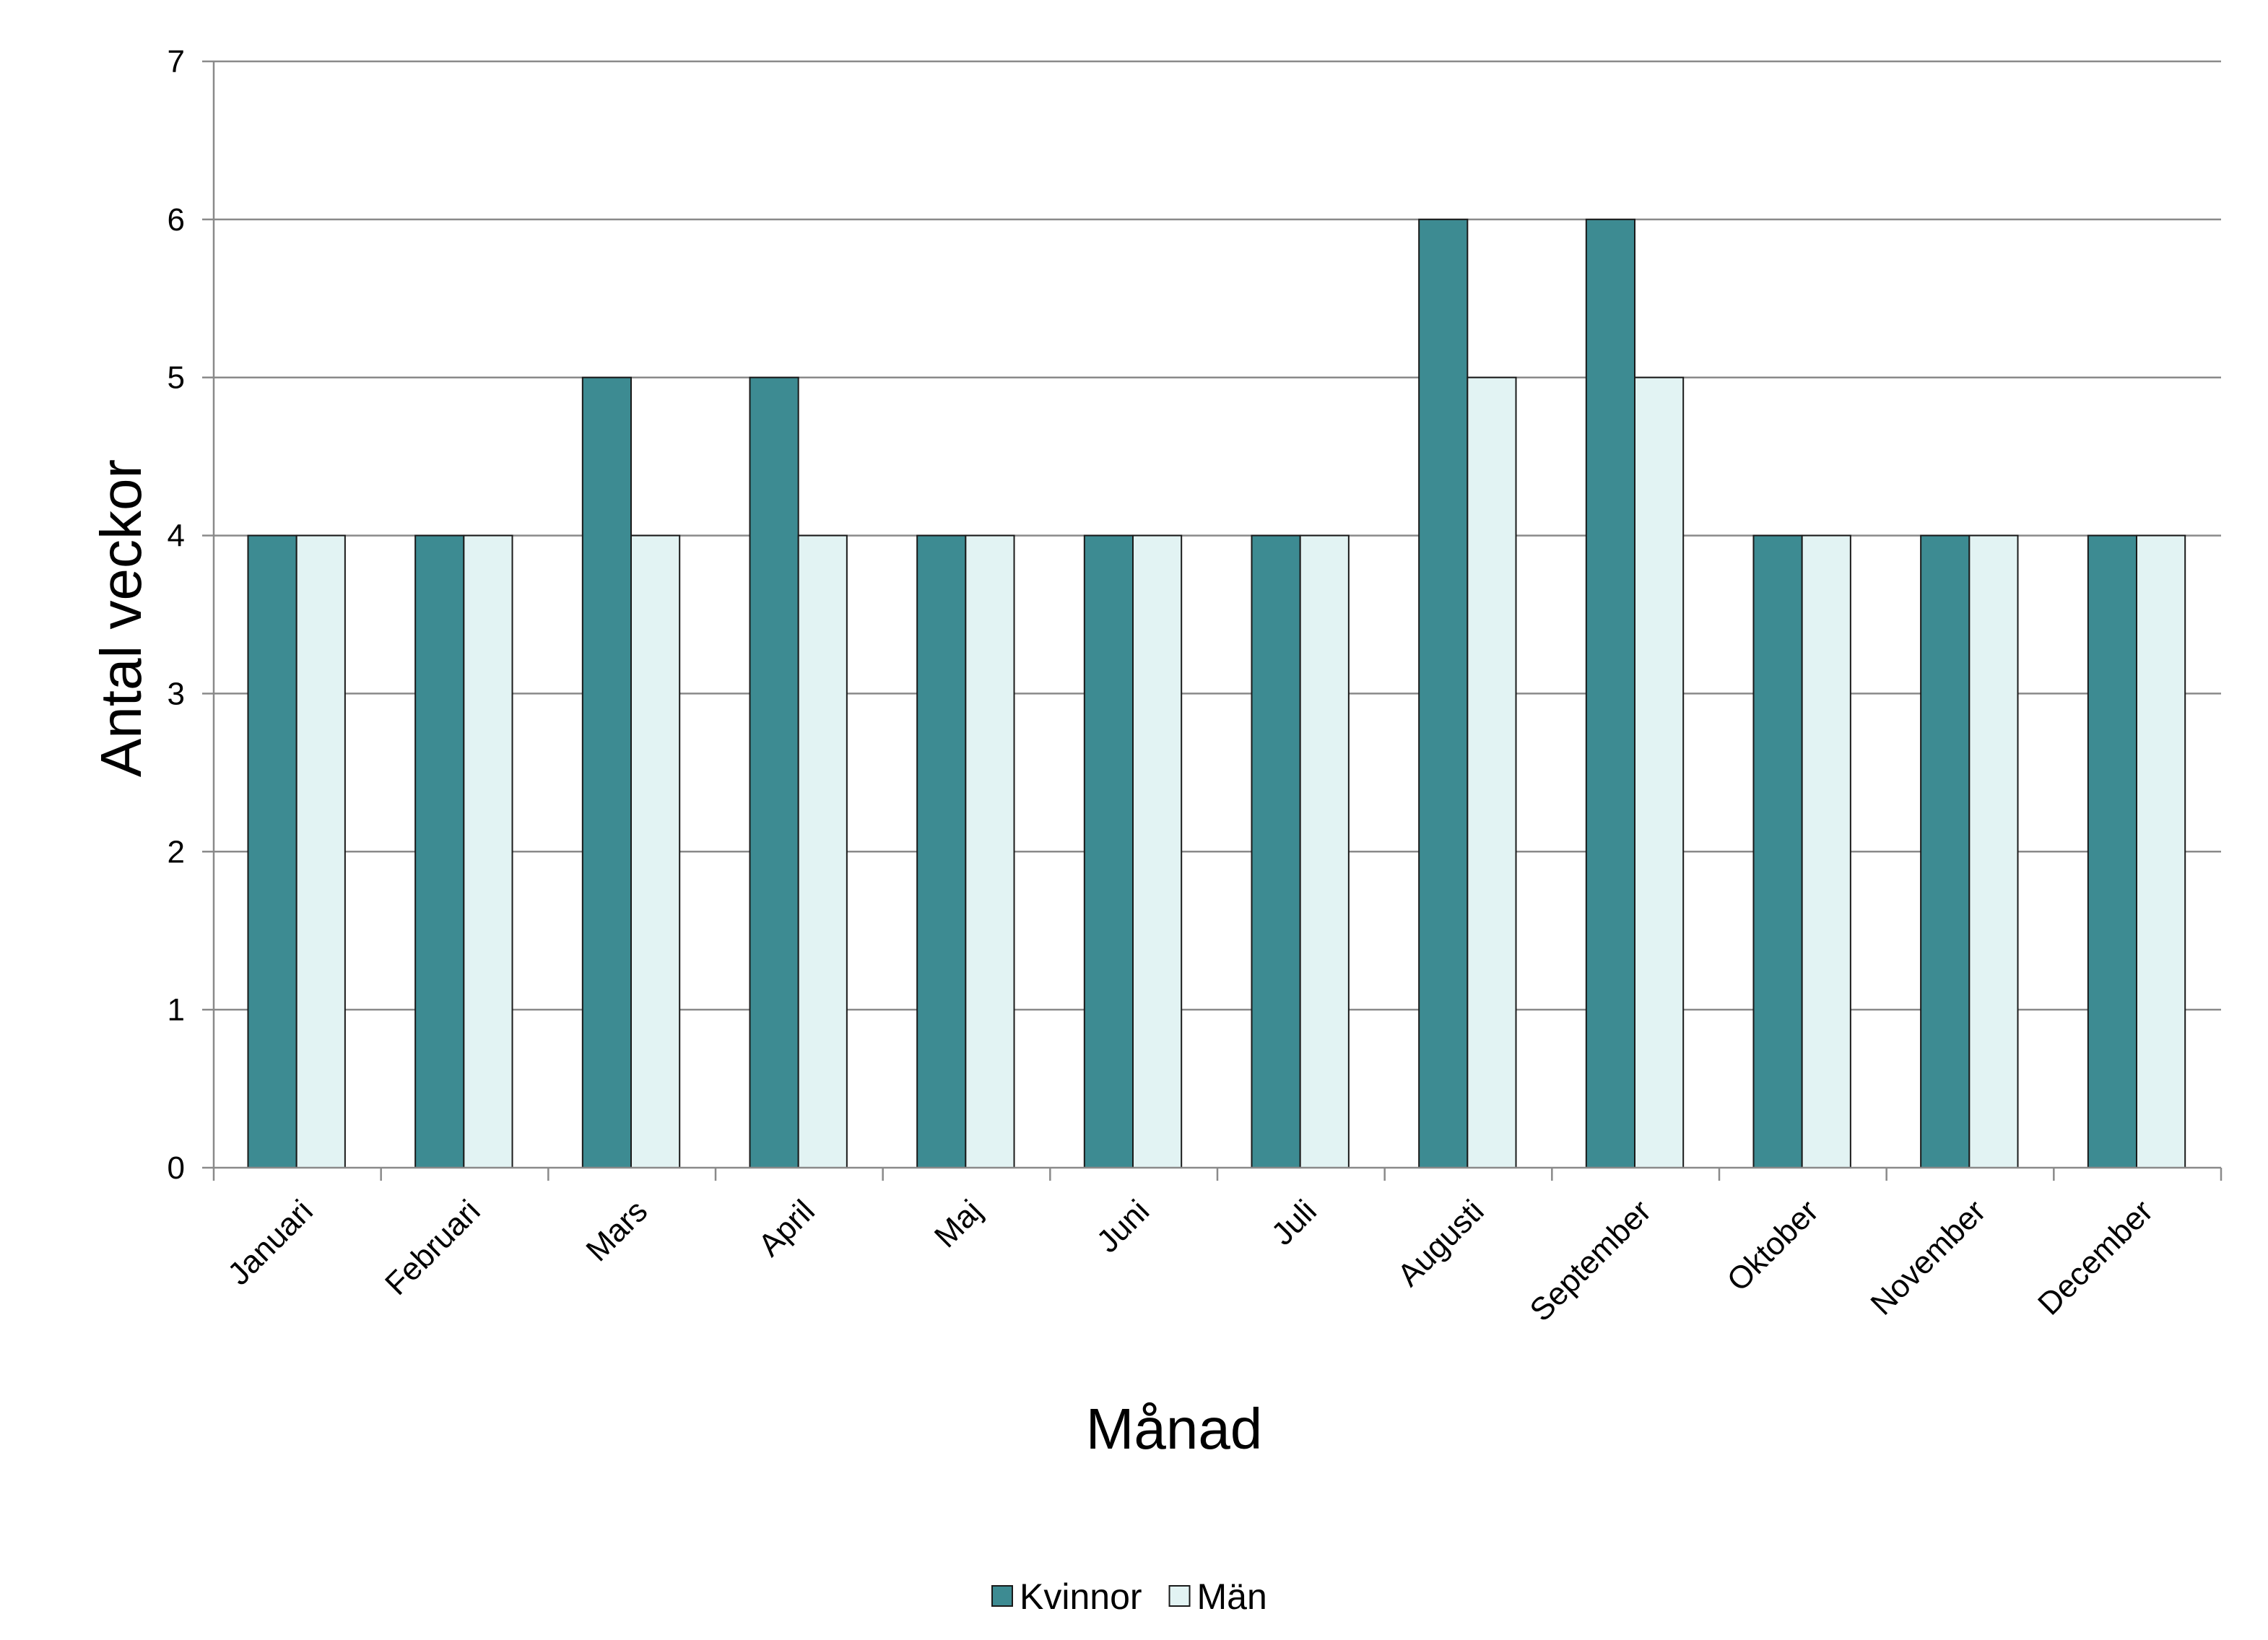  Describe the element at coordinates (488, 851) in the screenshot. I see `bar-mn-februari` at that location.